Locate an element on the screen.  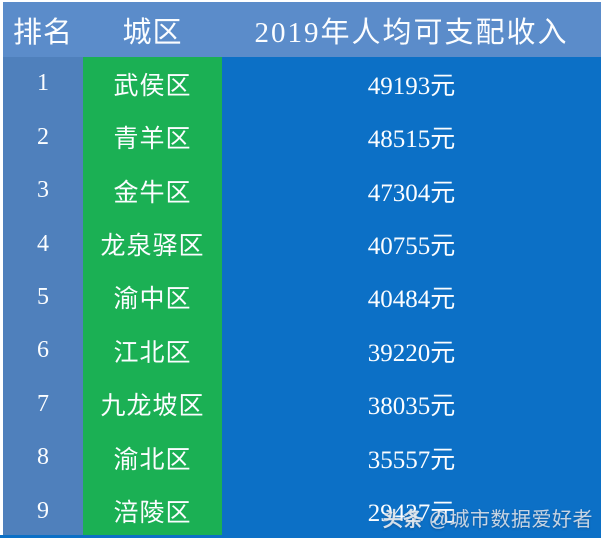
toutiao-logo: 头条 is located at coordinates (403, 520).